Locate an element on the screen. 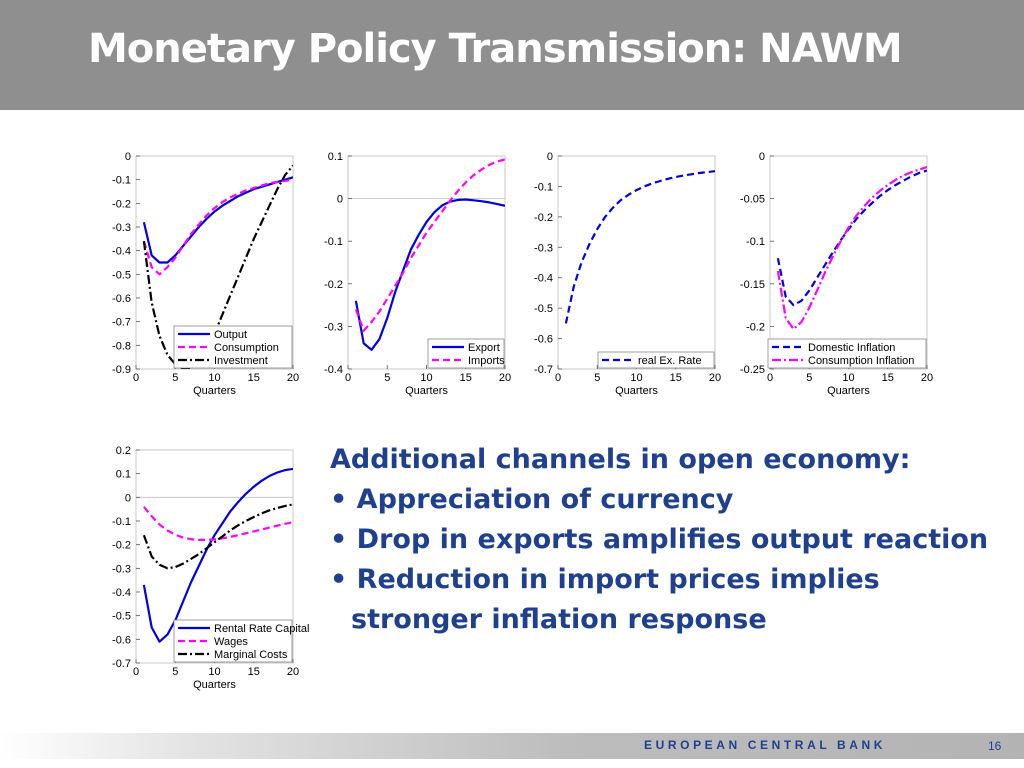 This screenshot has width=1024, height=768. legend-label: Output is located at coordinates (230, 335).